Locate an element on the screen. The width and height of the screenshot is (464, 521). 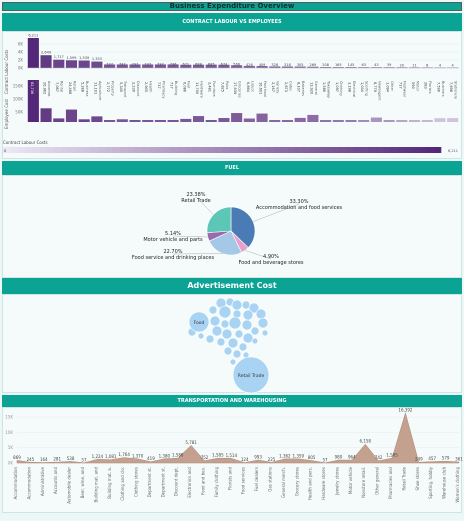
pie-pct-label: 4.90% is located at coordinates (271, 257).